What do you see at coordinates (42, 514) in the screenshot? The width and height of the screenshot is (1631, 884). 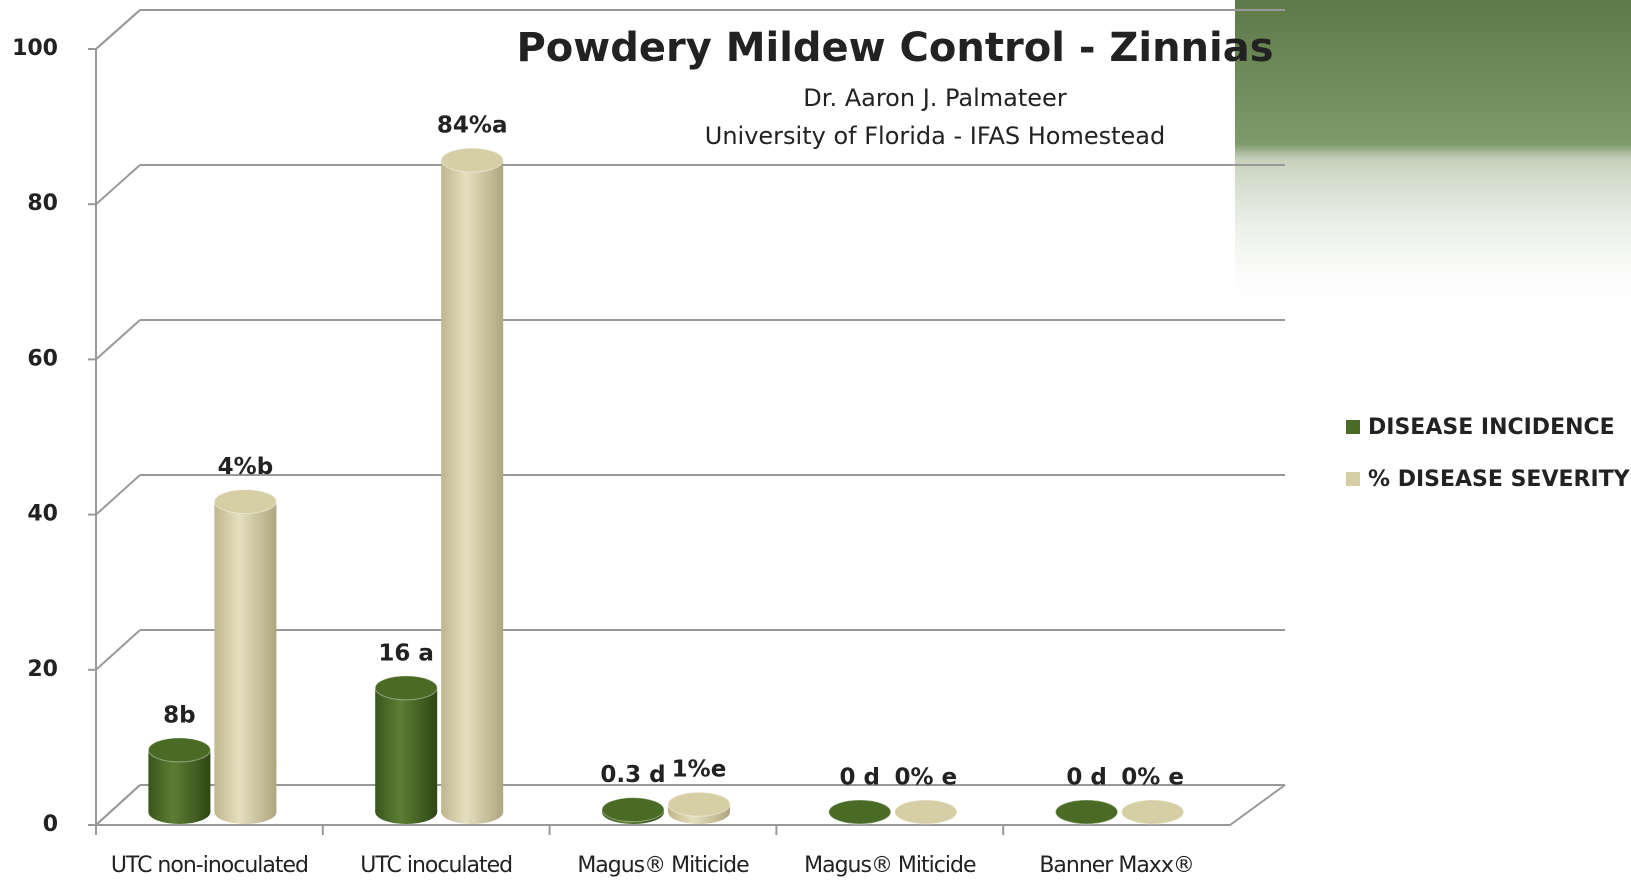 I see `y-tick-label: 40` at bounding box center [42, 514].